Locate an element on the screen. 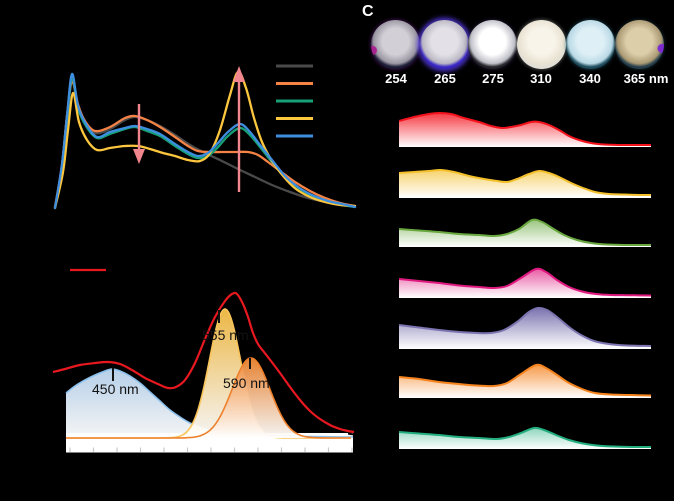 The image size is (674, 501). panel-c-label: C is located at coordinates (368, 11).